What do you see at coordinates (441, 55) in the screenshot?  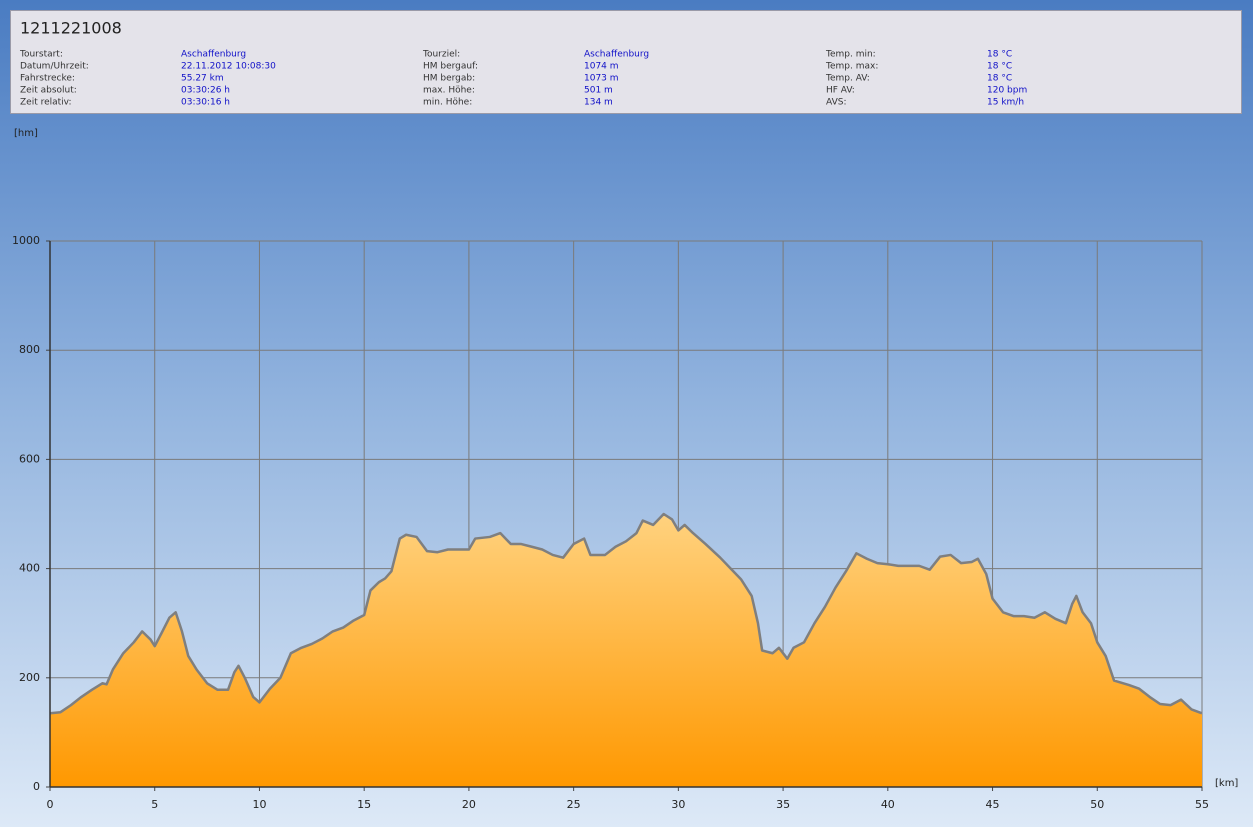 I see `field-label: Tourziel:` at bounding box center [441, 55].